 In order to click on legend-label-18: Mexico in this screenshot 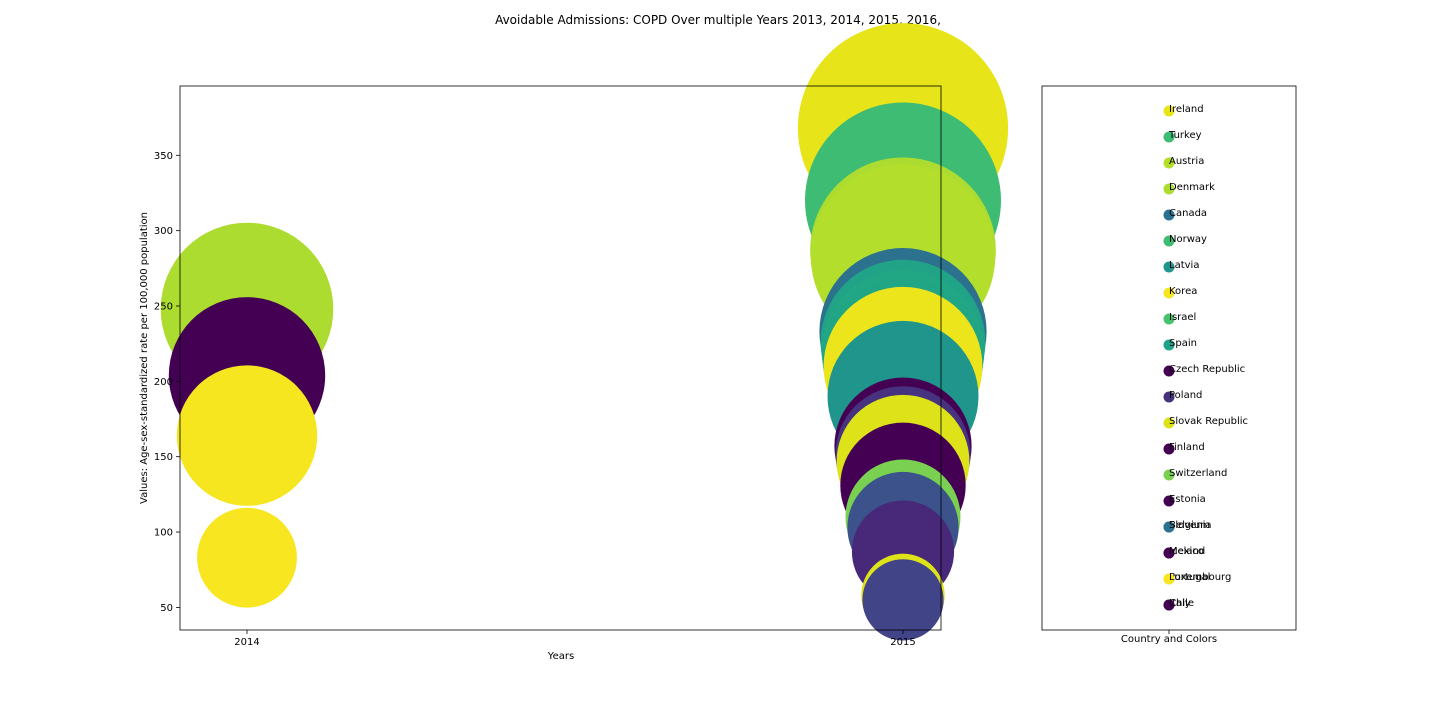, I will do `click(1186, 551)`.